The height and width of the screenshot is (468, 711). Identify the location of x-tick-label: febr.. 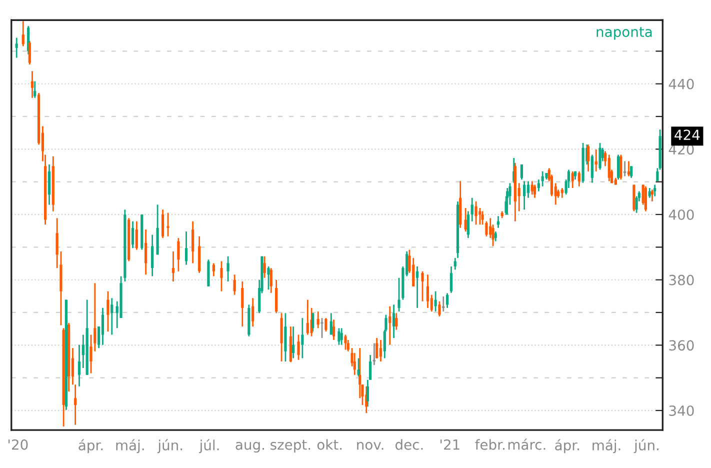
(489, 444).